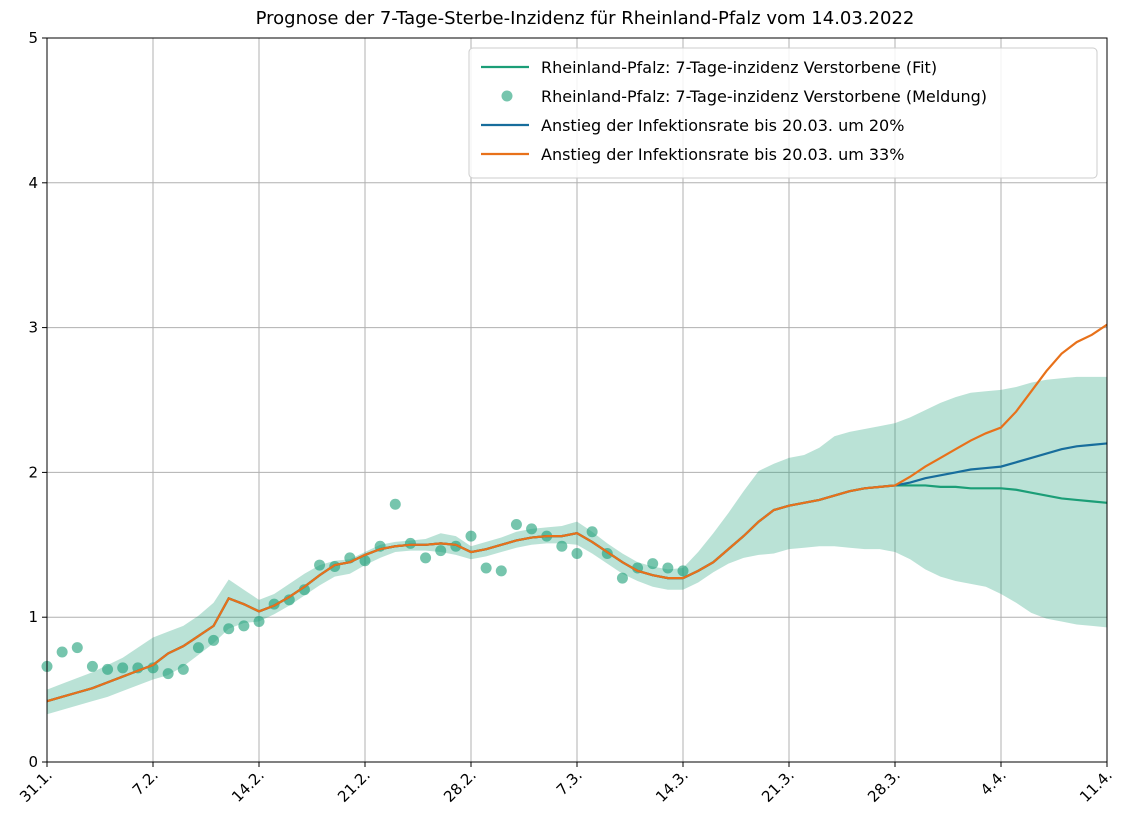  I want to click on legend-marker, so click(507, 96).